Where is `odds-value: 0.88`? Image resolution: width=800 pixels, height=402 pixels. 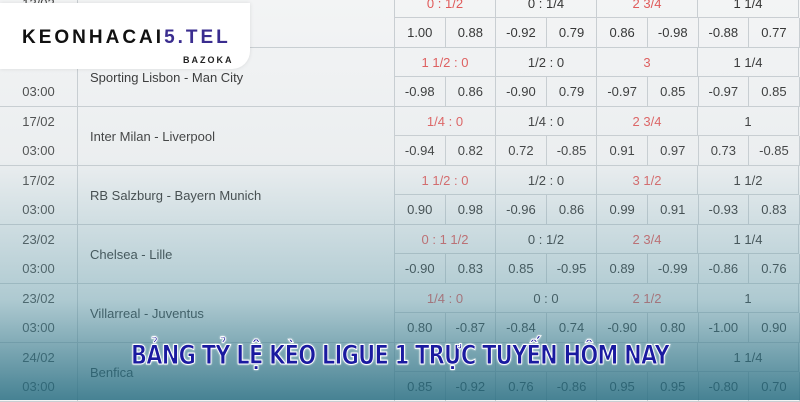
odds-value: 0.88 is located at coordinates (471, 32).